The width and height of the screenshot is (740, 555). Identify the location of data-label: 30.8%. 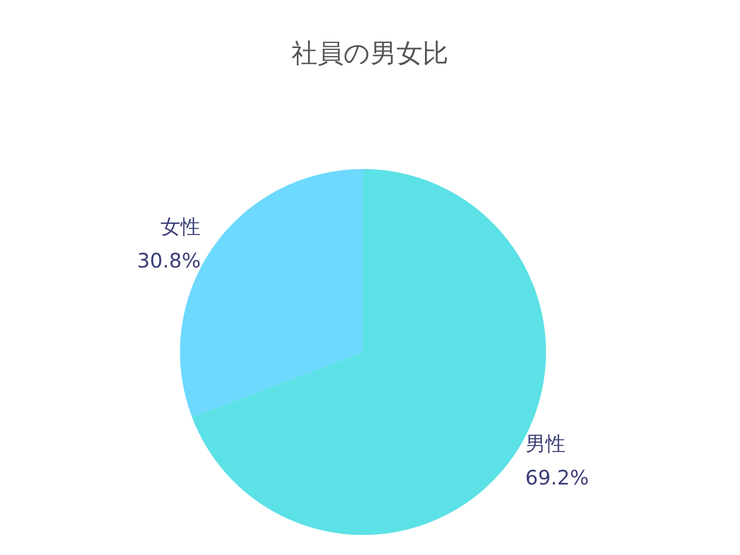
(169, 260).